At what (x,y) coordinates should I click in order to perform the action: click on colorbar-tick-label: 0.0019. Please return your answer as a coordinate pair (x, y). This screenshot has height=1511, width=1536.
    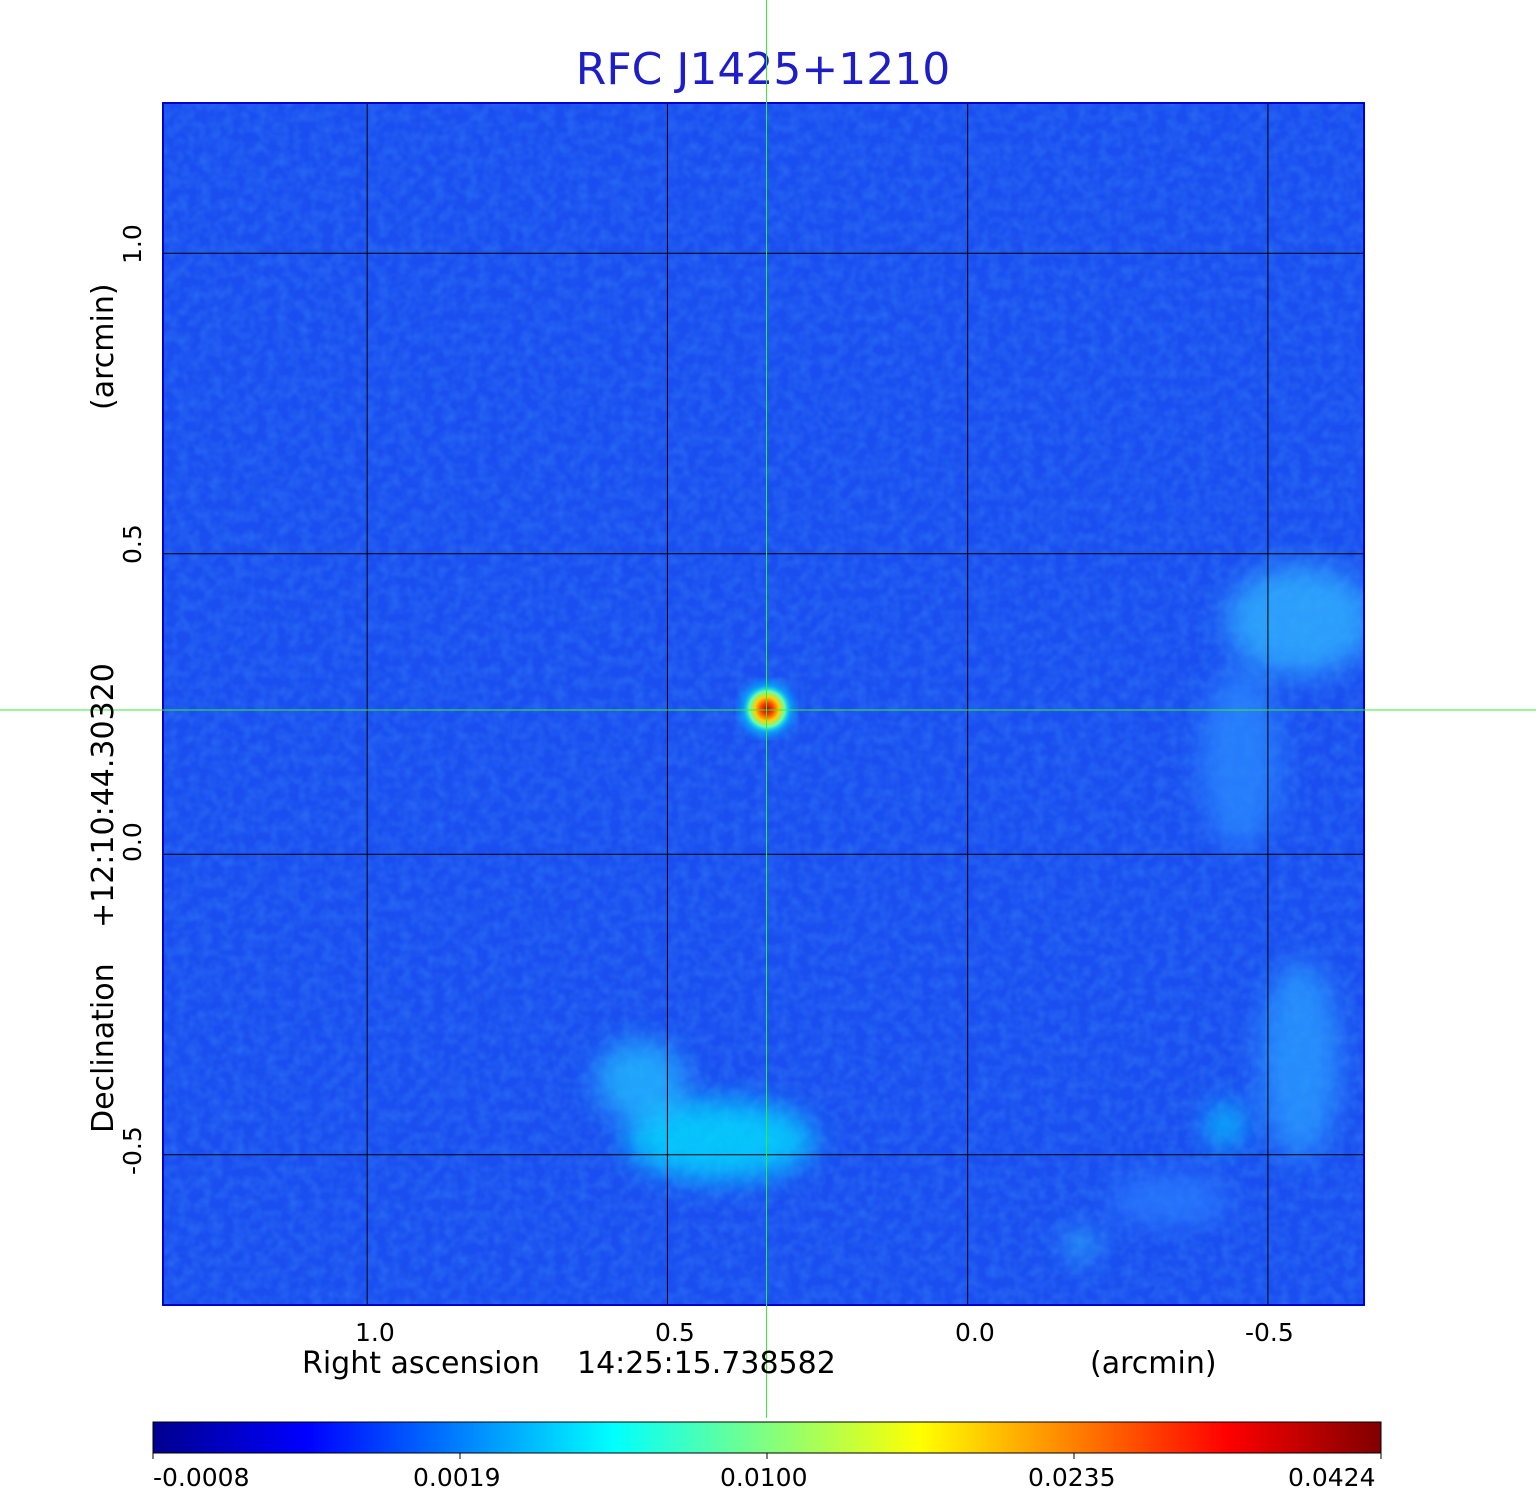
    Looking at the image, I should click on (457, 1477).